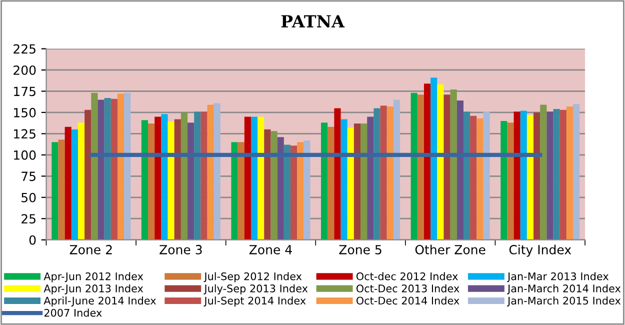 This screenshot has width=625, height=325. I want to click on x-tick-label: Other Zone, so click(450, 249).